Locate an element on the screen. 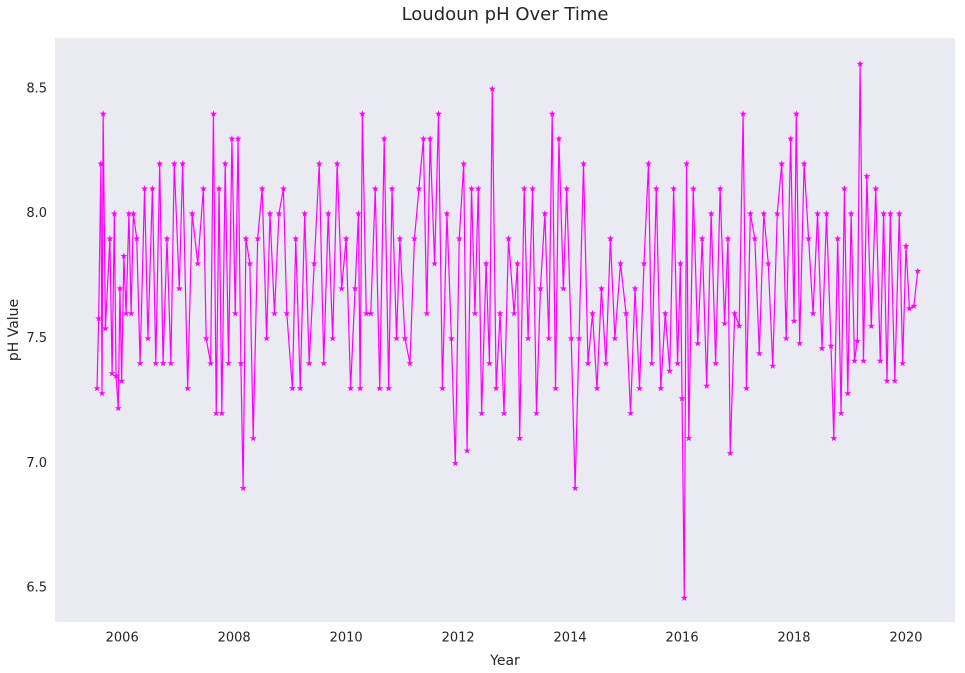 This screenshot has width=965, height=673. x-tick-label: 2012 is located at coordinates (458, 638).